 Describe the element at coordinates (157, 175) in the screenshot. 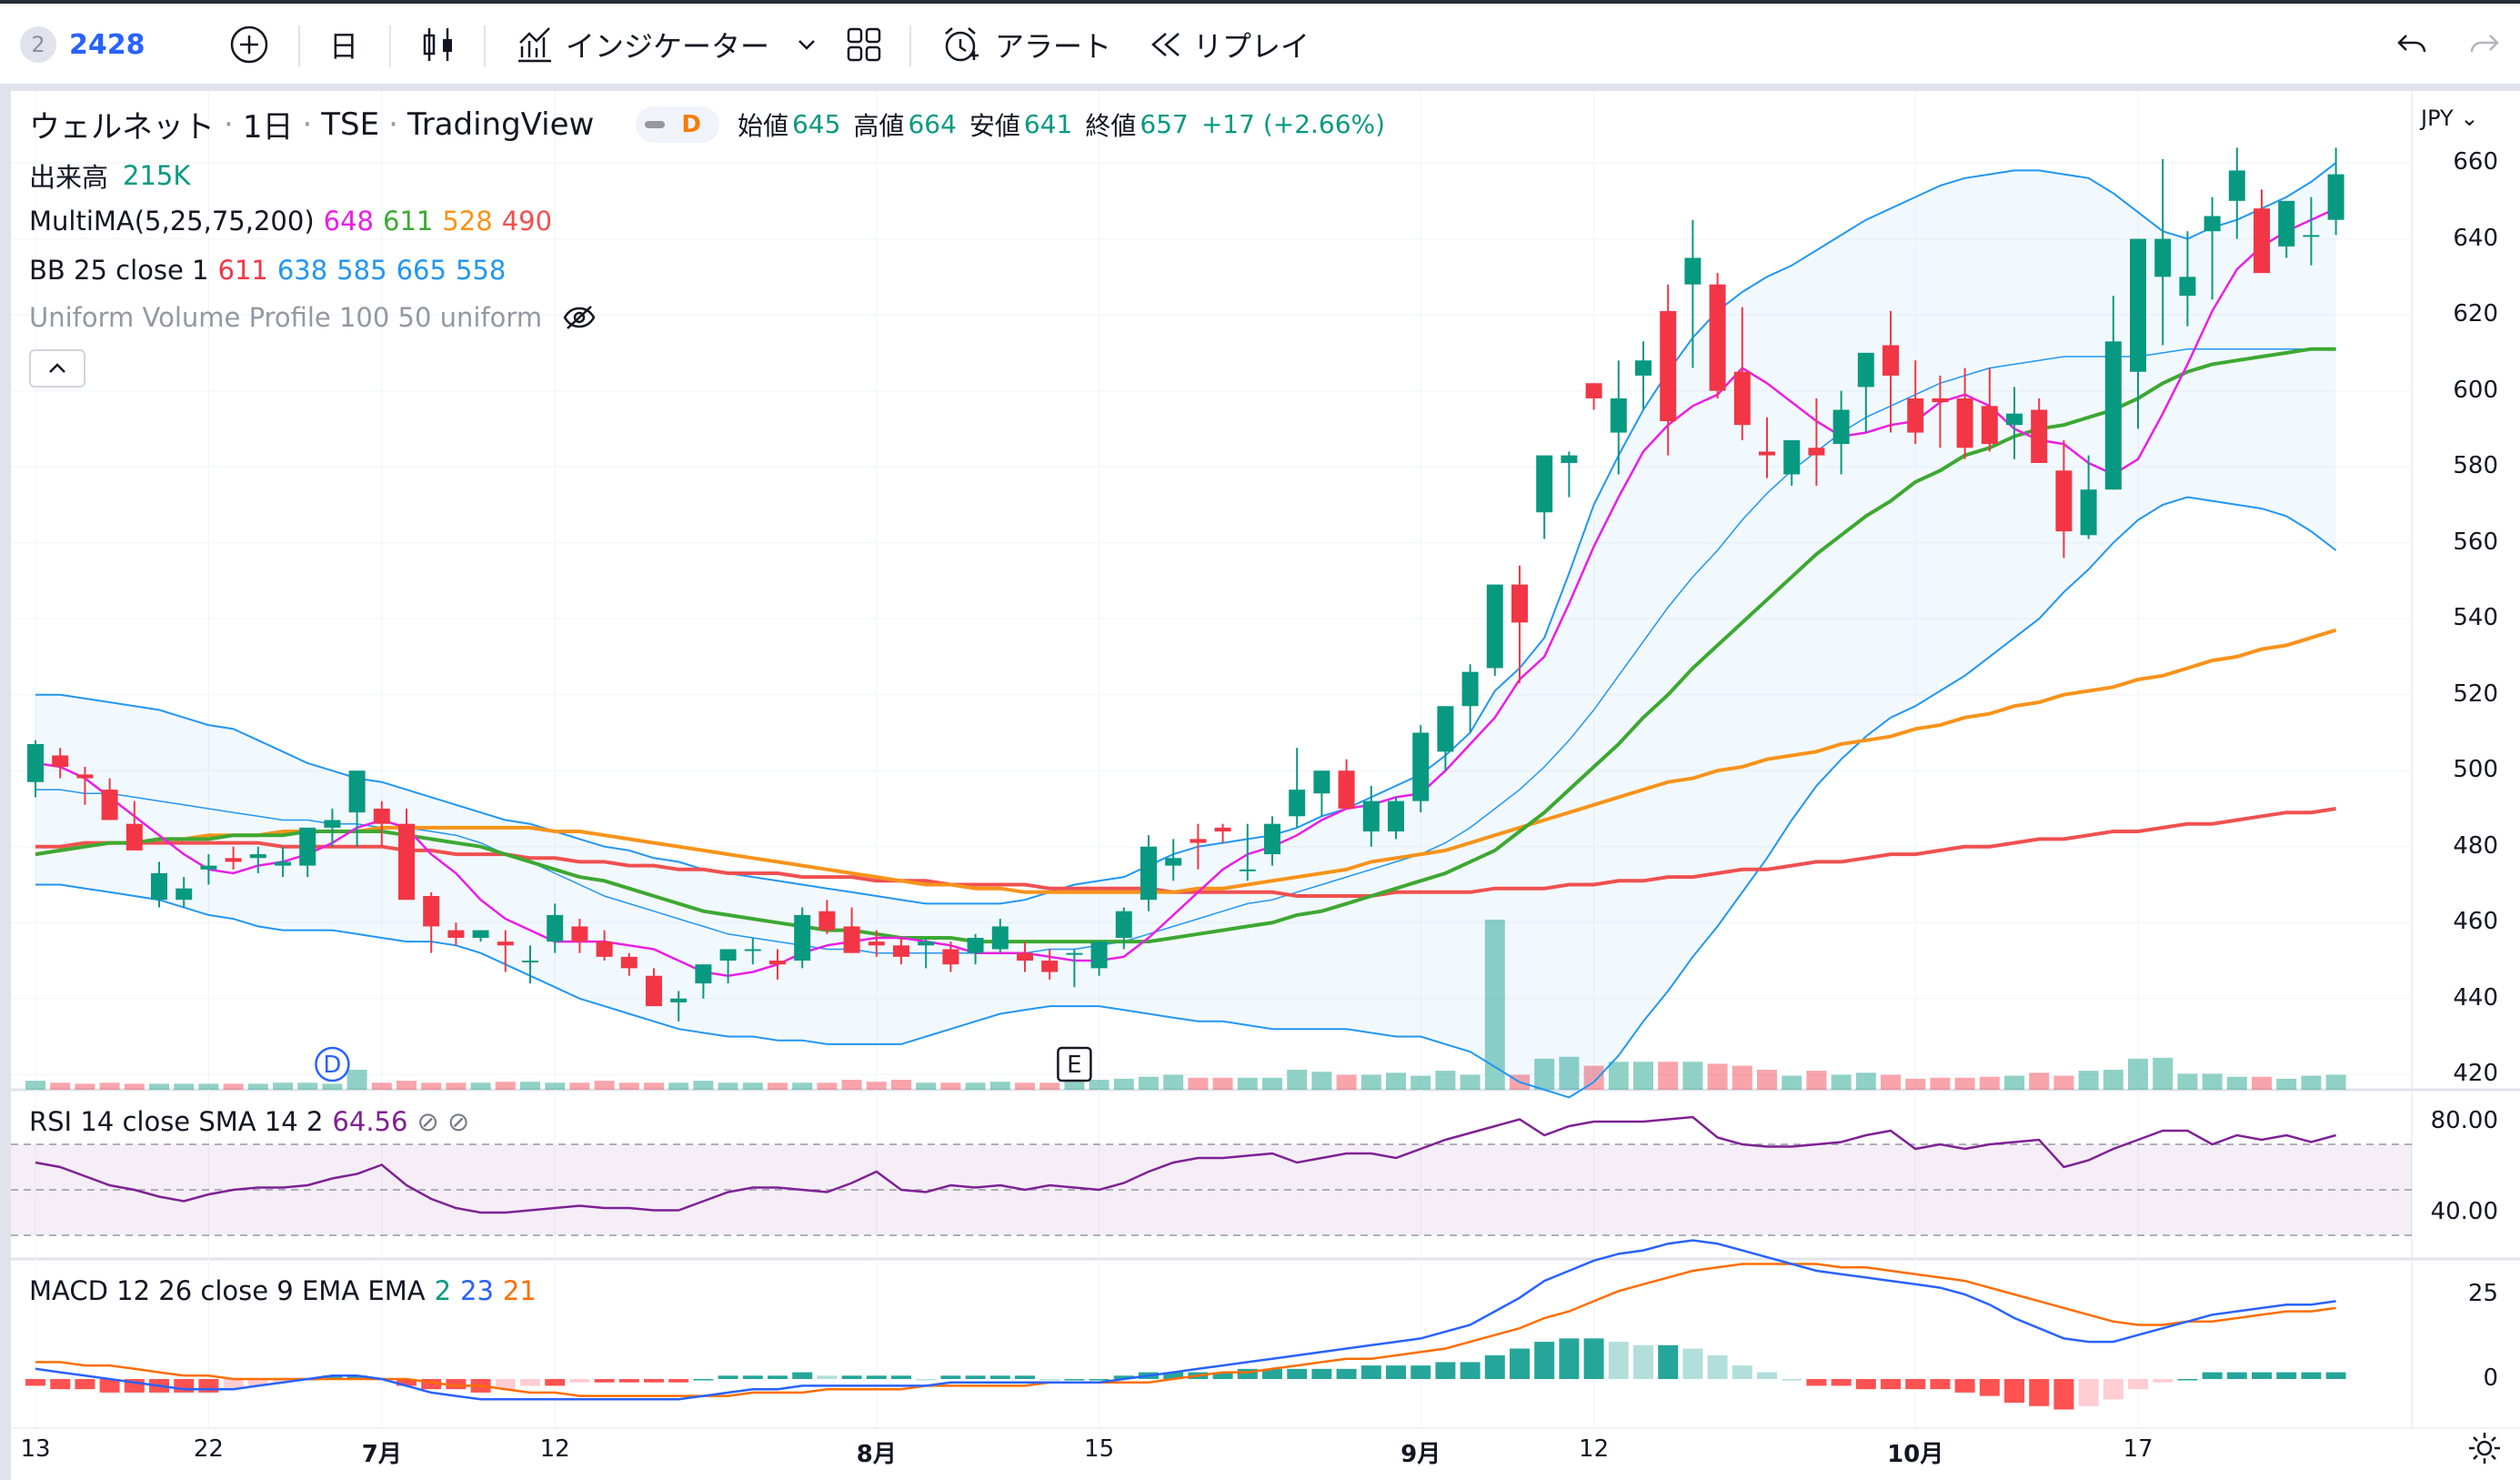

I see `volume-value: 215K` at that location.